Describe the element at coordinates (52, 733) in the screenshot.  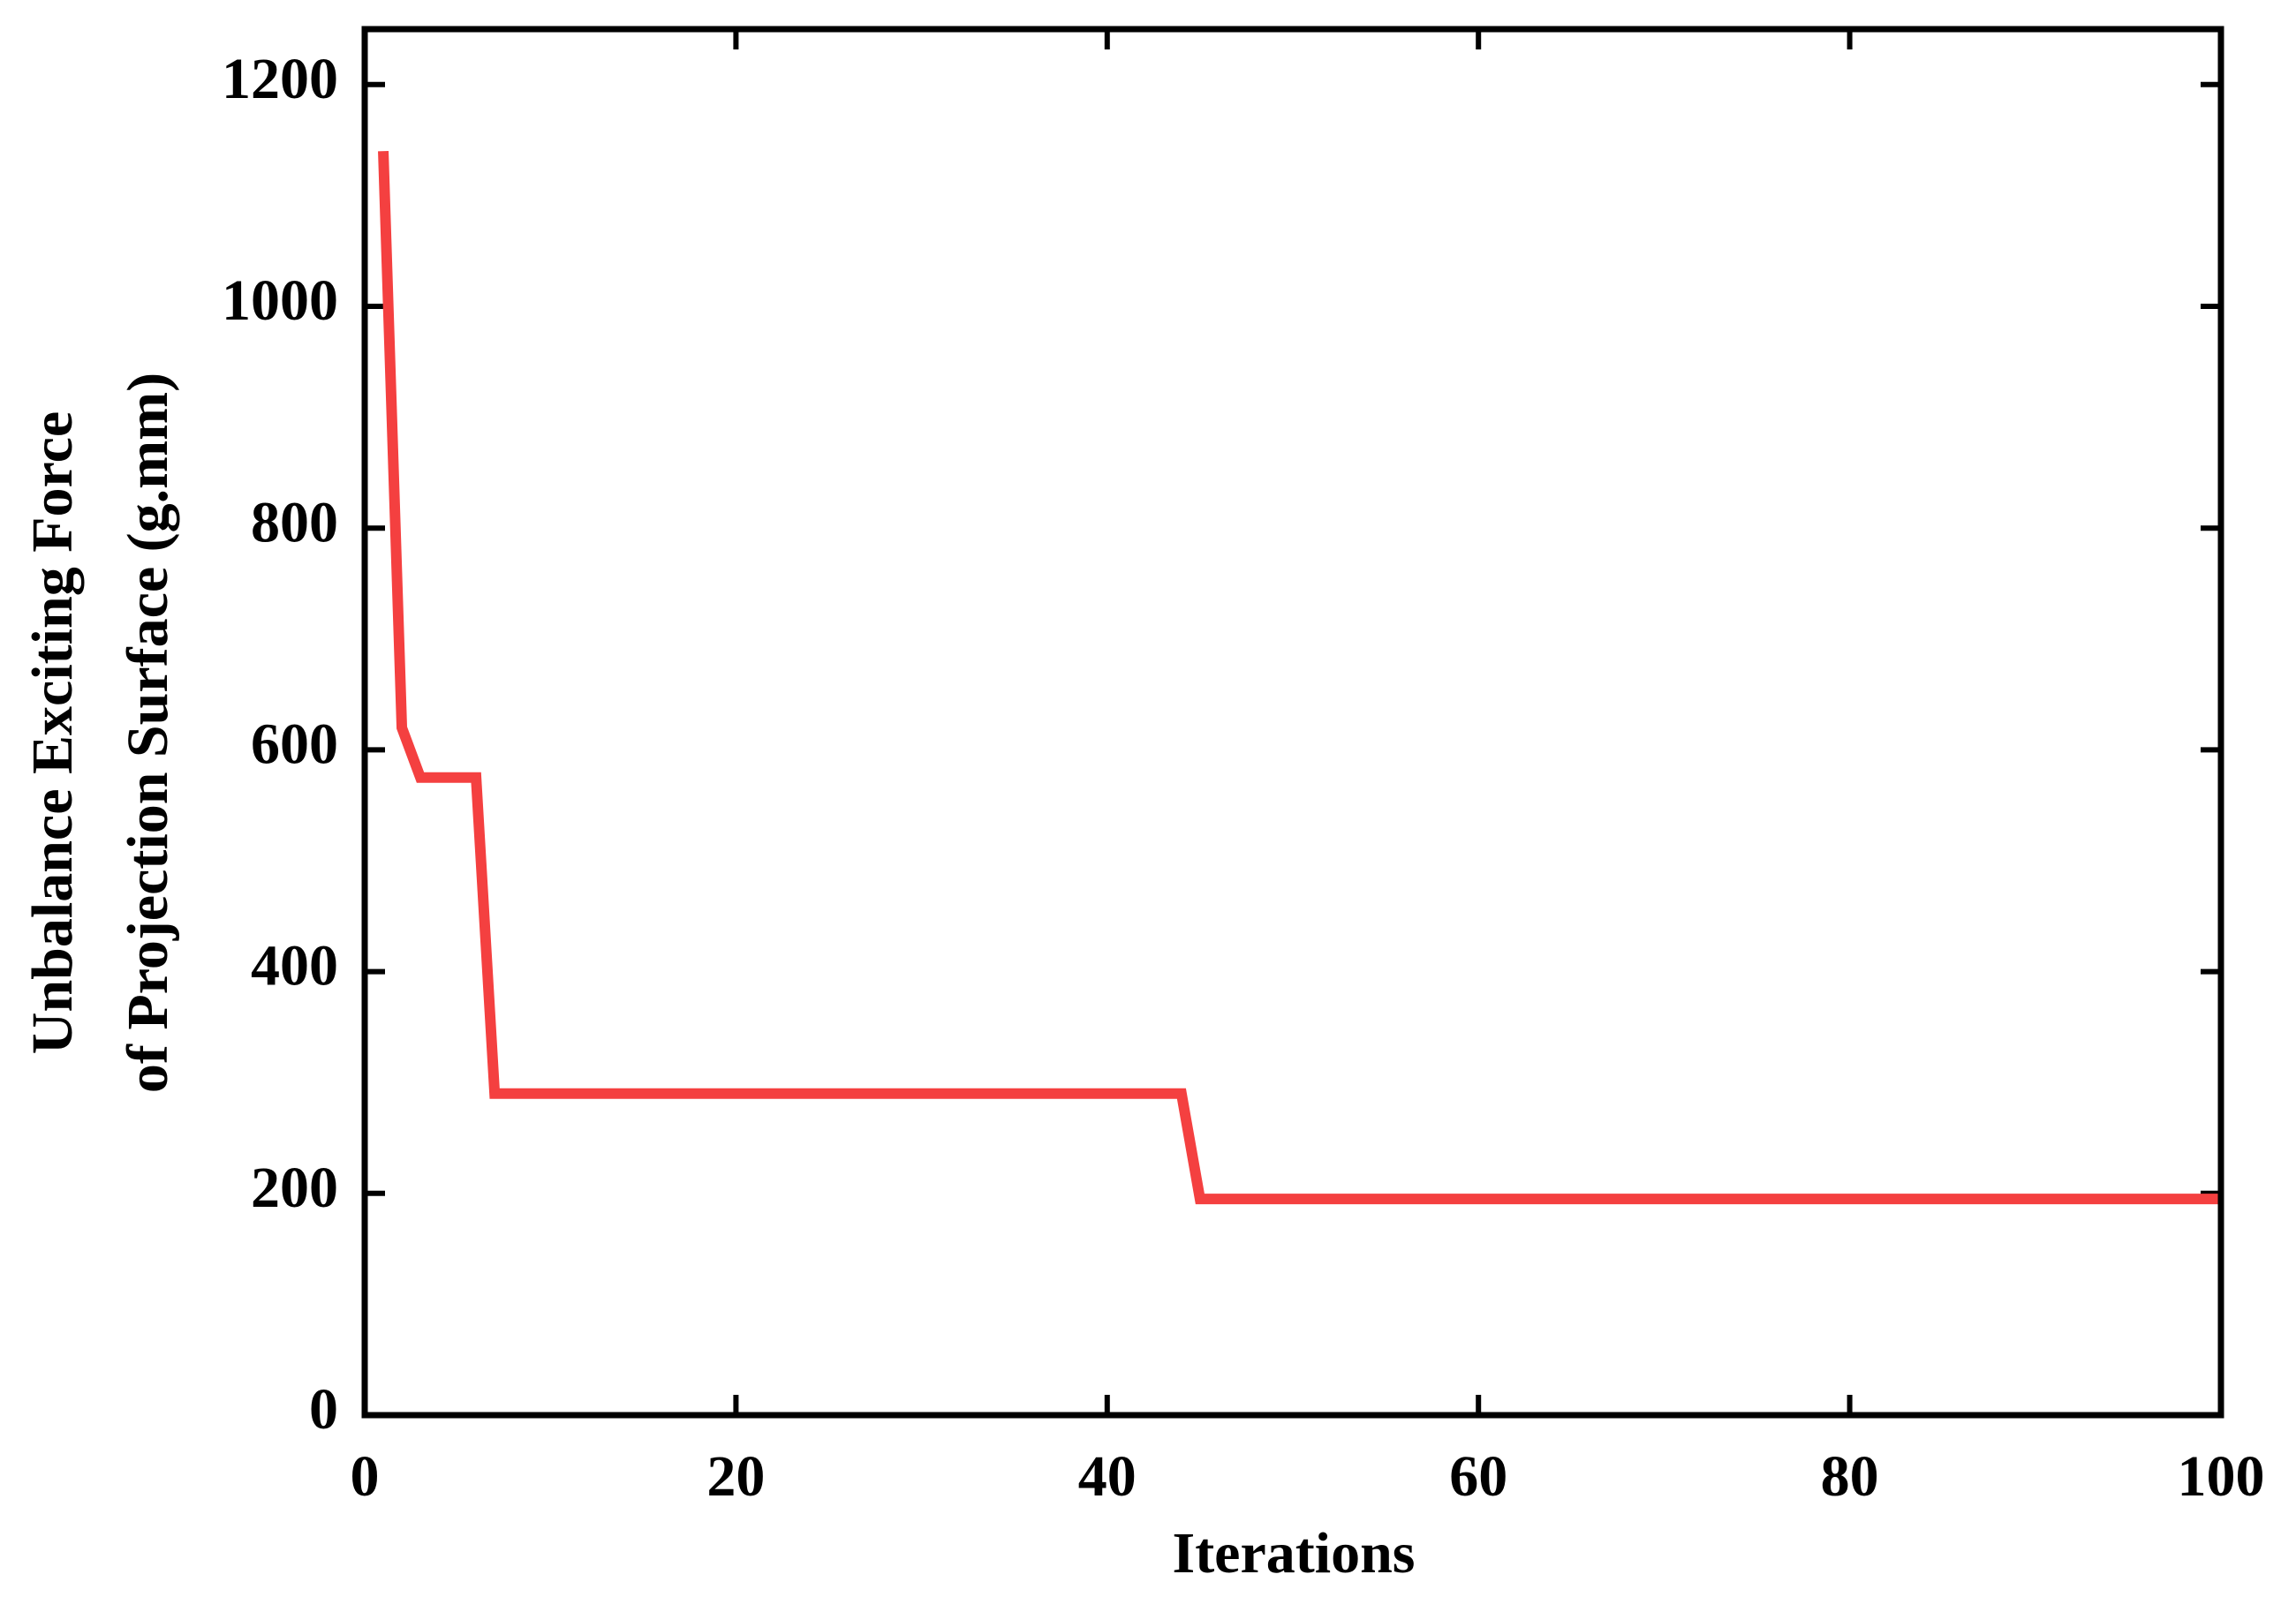
I see `y-axis-label: Unbalance Exciting Force` at that location.